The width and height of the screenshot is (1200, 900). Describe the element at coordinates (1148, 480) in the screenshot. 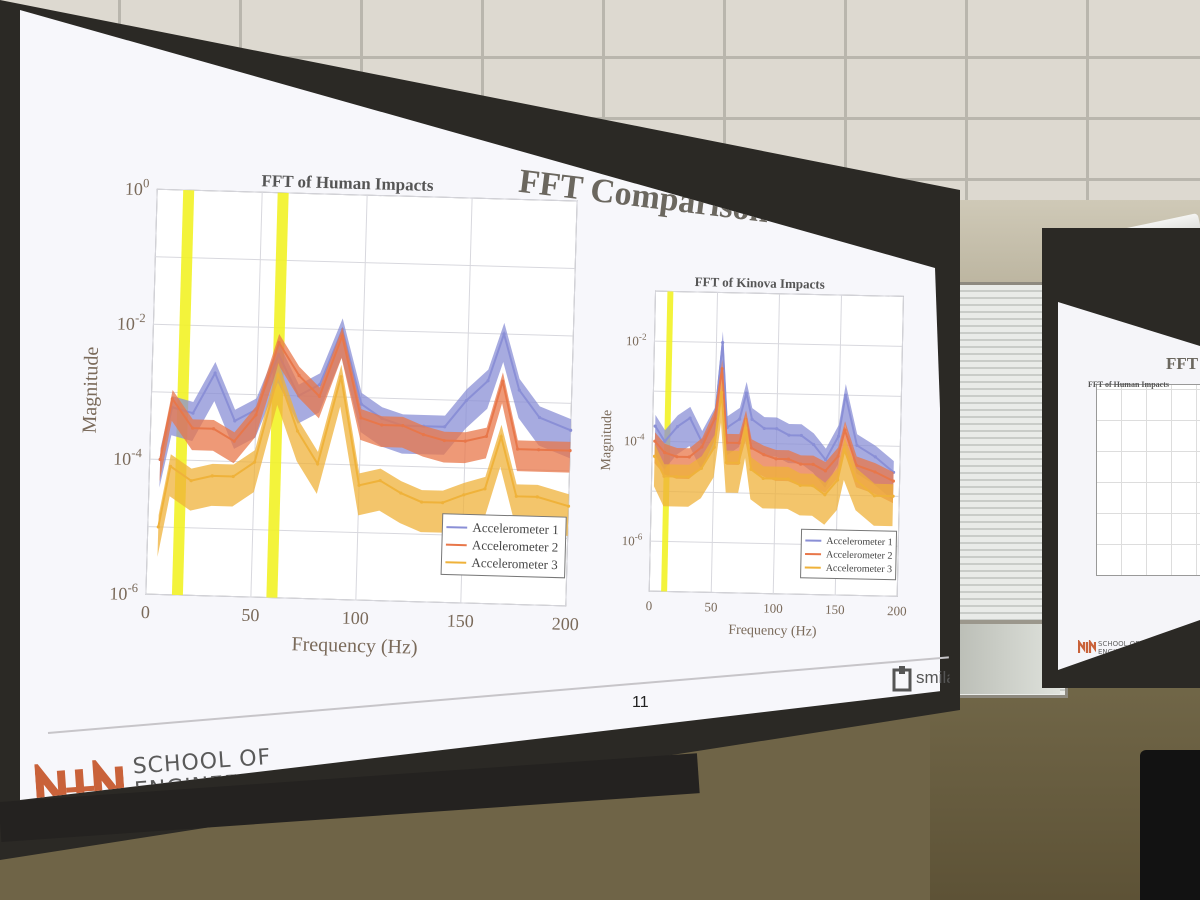

I see `secondary-plot-area` at that location.